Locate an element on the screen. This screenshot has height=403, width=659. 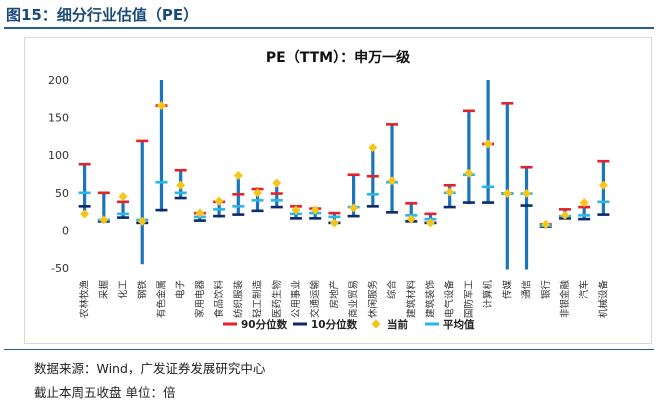
y-tick-label: 0 is located at coordinates (65, 230).